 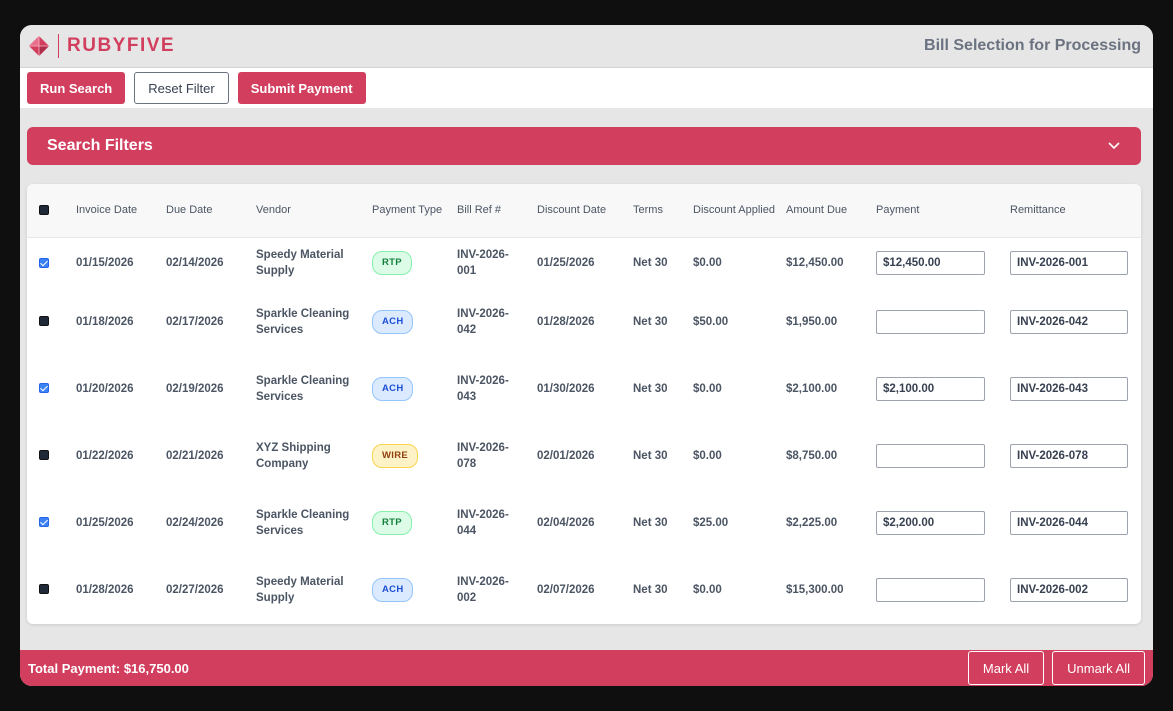 I want to click on due-date: 02/14/2026, so click(x=195, y=262).